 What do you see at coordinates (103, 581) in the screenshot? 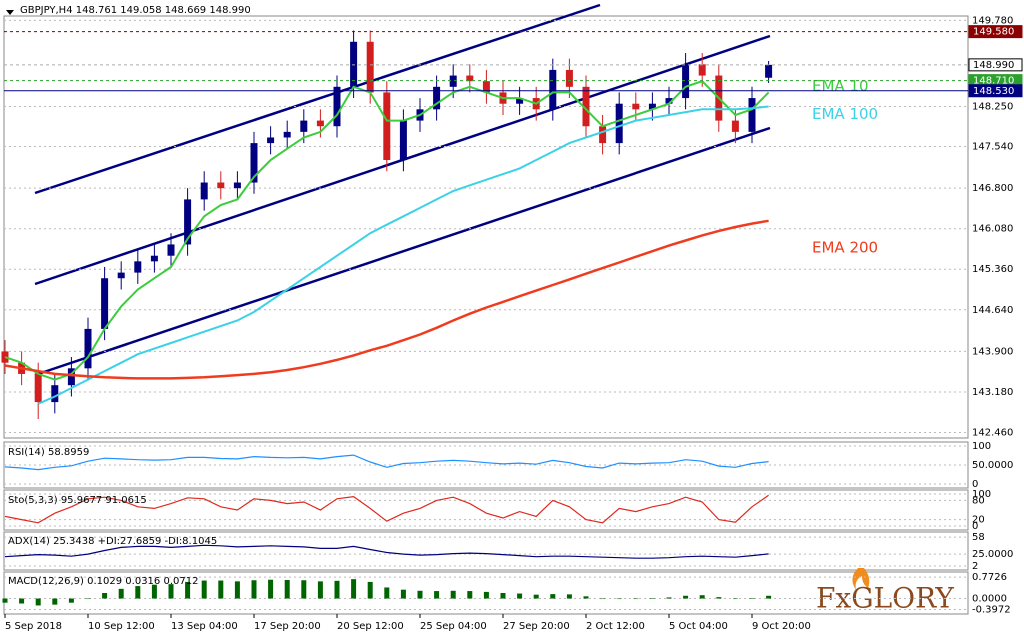
I see `panel-title: MACD(12,26,9) 0.1029 0.0316 0.0712` at bounding box center [103, 581].